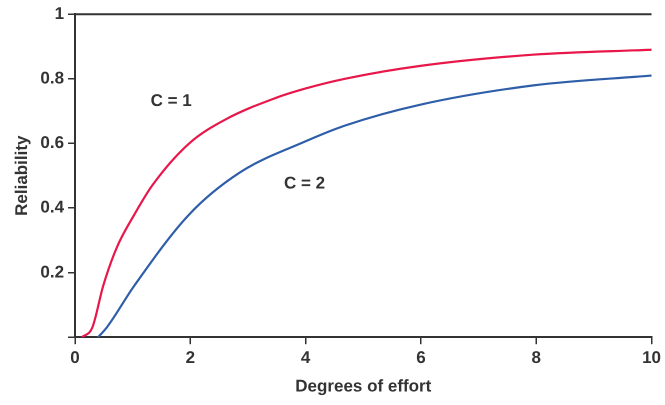 The width and height of the screenshot is (665, 405). What do you see at coordinates (59, 13) in the screenshot?
I see `y-tick-label: 1` at bounding box center [59, 13].